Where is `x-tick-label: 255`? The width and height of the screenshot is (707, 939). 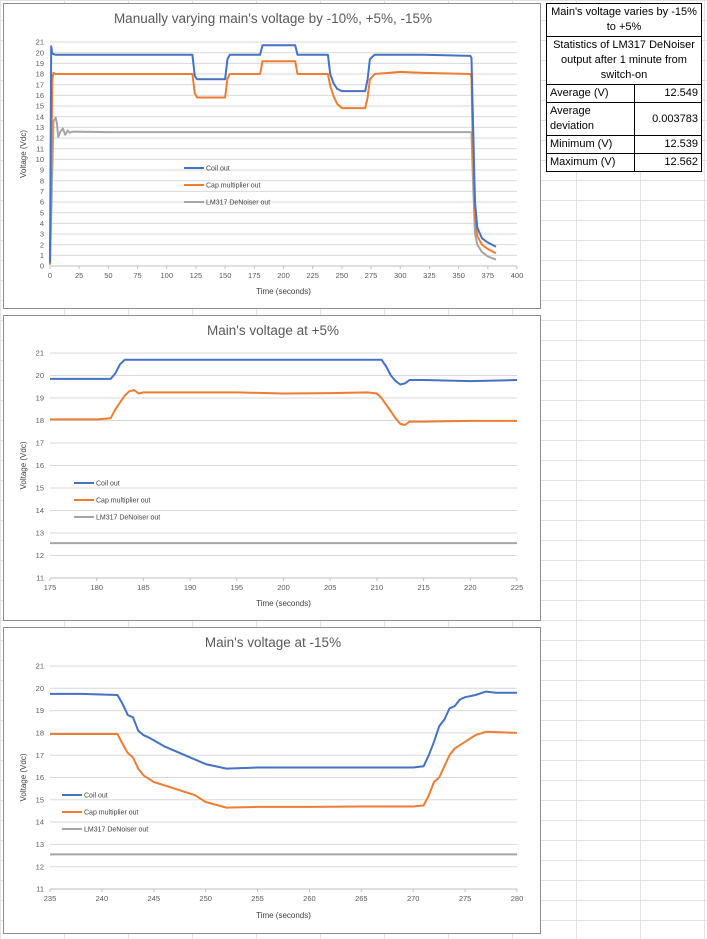
x-tick-label: 255 is located at coordinates (257, 898).